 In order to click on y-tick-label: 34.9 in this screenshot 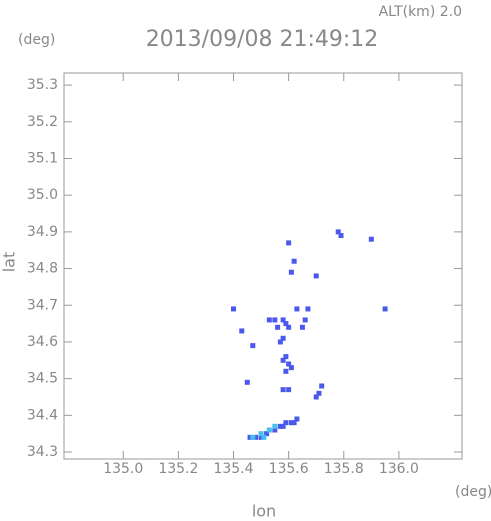, I will do `click(42, 232)`.